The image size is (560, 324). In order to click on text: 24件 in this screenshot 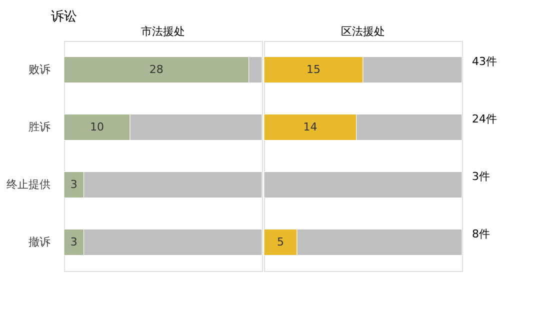, I will do `click(484, 119)`.